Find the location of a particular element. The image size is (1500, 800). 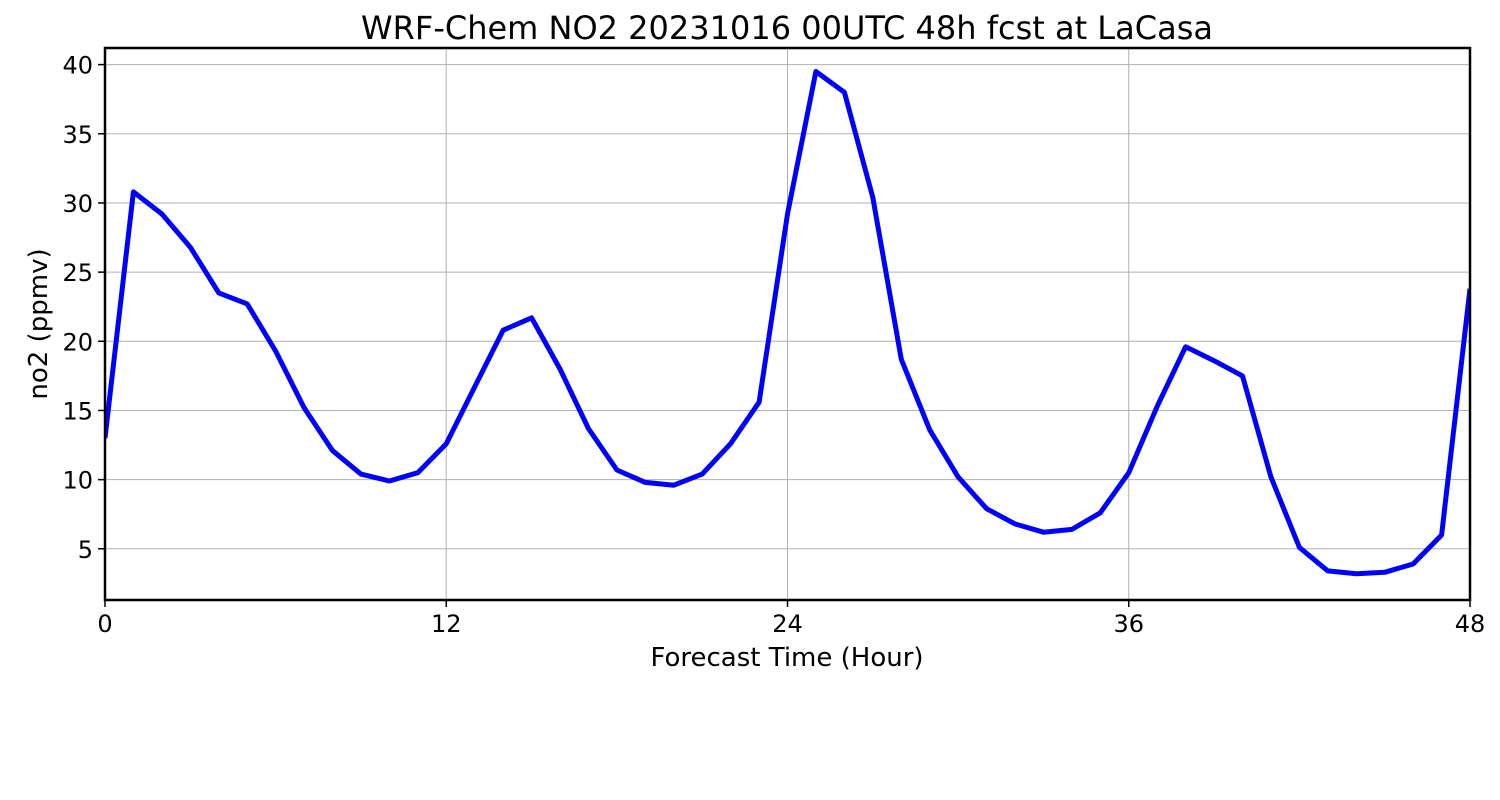

x-axis-label: Forecast Time (Hour) is located at coordinates (786, 658).